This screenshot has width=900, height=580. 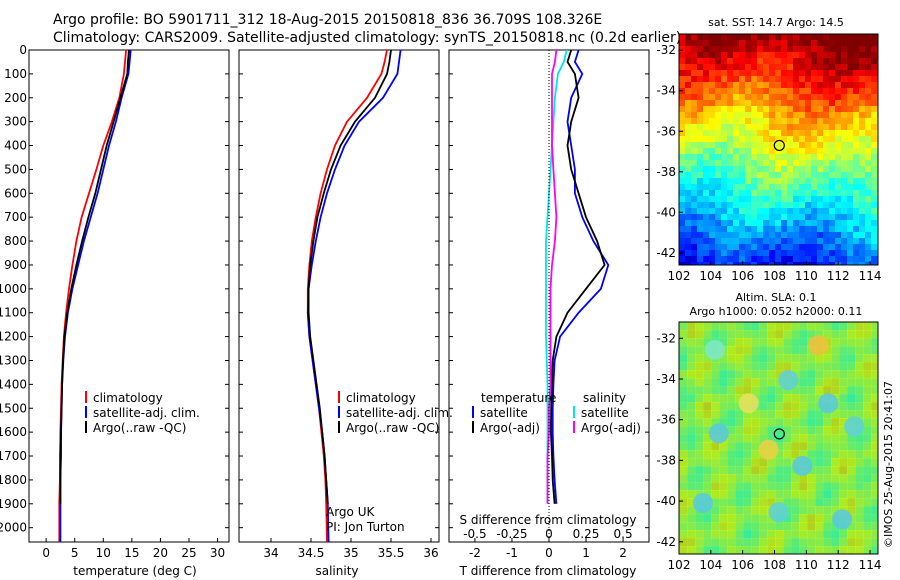 I want to click on y-tick-label: -36, so click(x=666, y=420).